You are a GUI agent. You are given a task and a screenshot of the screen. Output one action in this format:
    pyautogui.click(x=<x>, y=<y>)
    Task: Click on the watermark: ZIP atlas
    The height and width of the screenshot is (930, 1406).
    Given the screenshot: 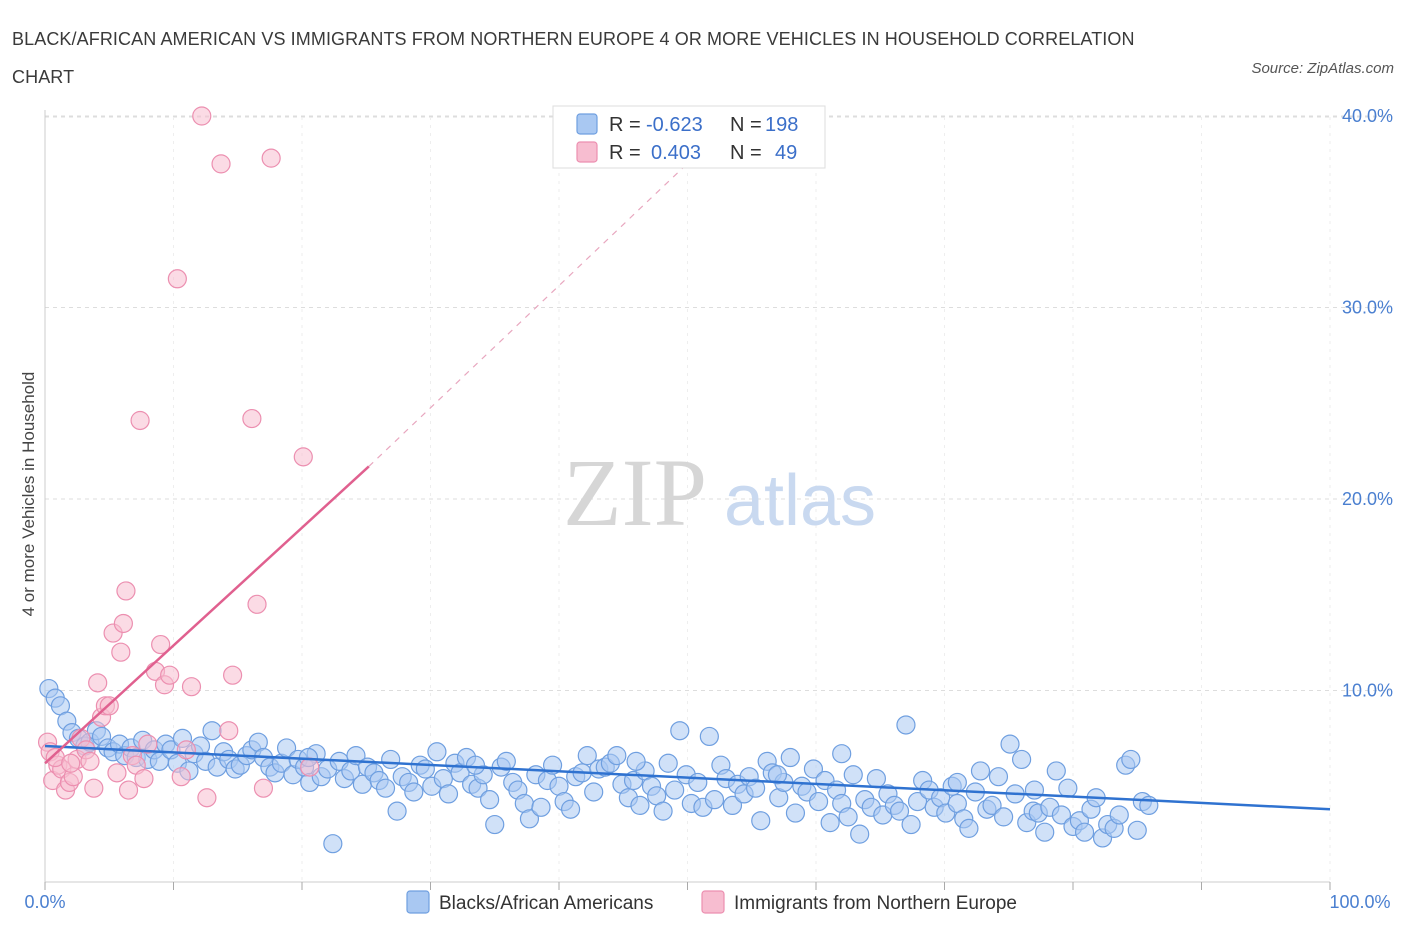 What is the action you would take?
    pyautogui.click(x=719, y=492)
    